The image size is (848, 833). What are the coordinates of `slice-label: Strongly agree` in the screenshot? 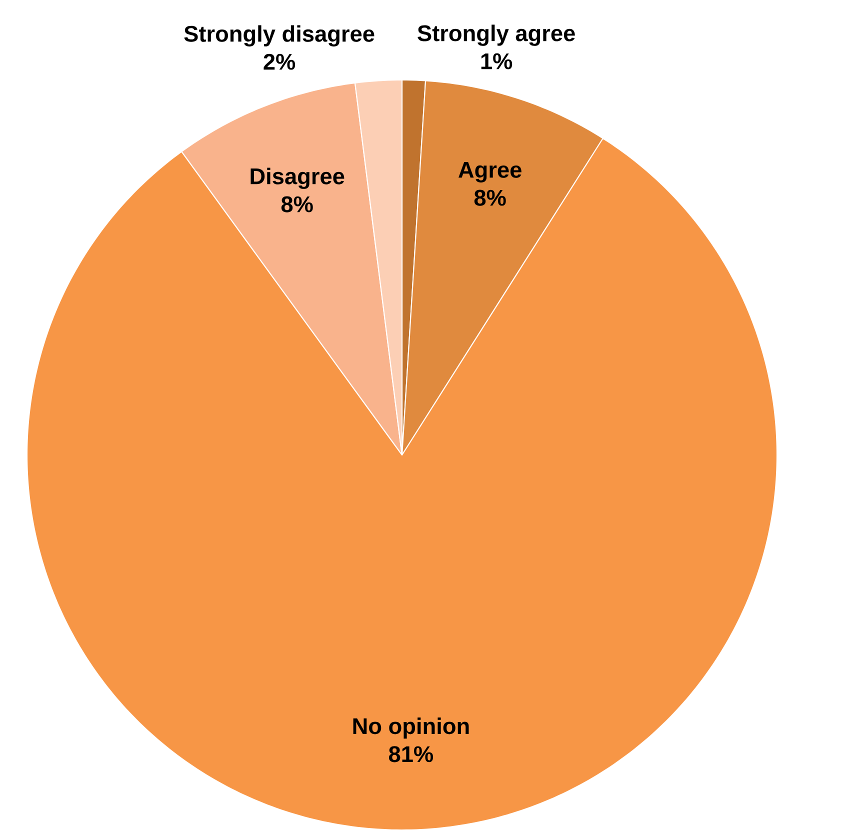 It's located at (496, 35).